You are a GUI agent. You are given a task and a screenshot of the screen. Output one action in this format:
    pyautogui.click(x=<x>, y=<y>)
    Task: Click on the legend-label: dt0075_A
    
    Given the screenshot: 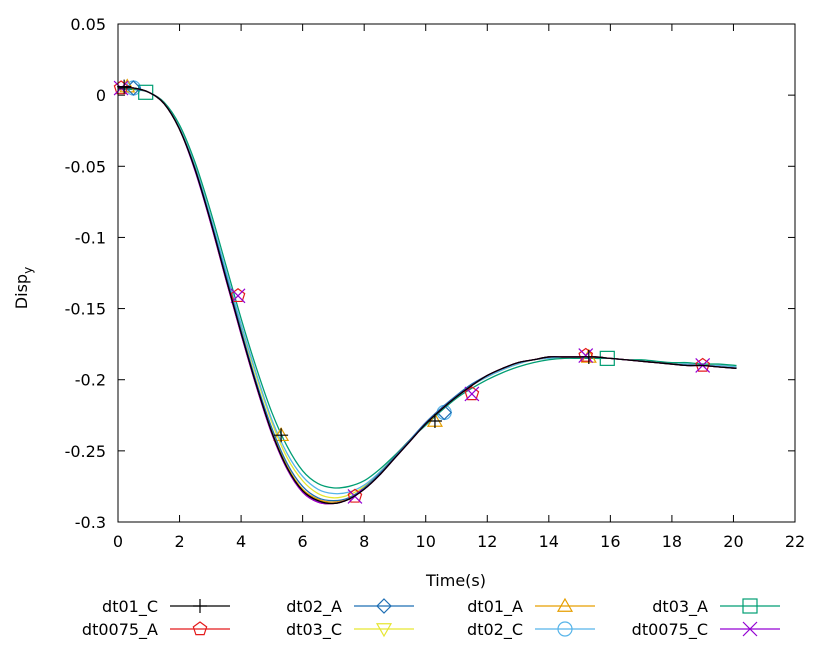 What is the action you would take?
    pyautogui.click(x=120, y=630)
    